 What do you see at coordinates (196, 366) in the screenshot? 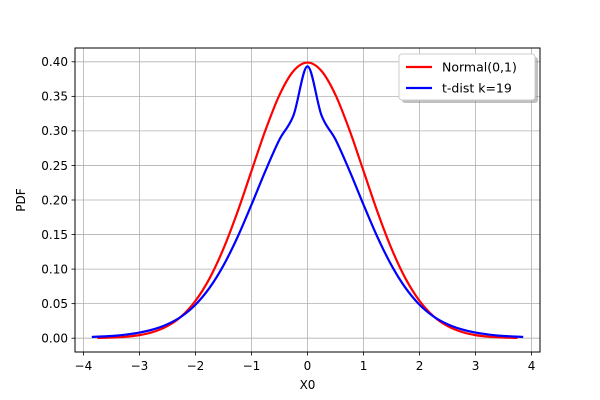
I see `x-tick-label: −2` at bounding box center [196, 366].